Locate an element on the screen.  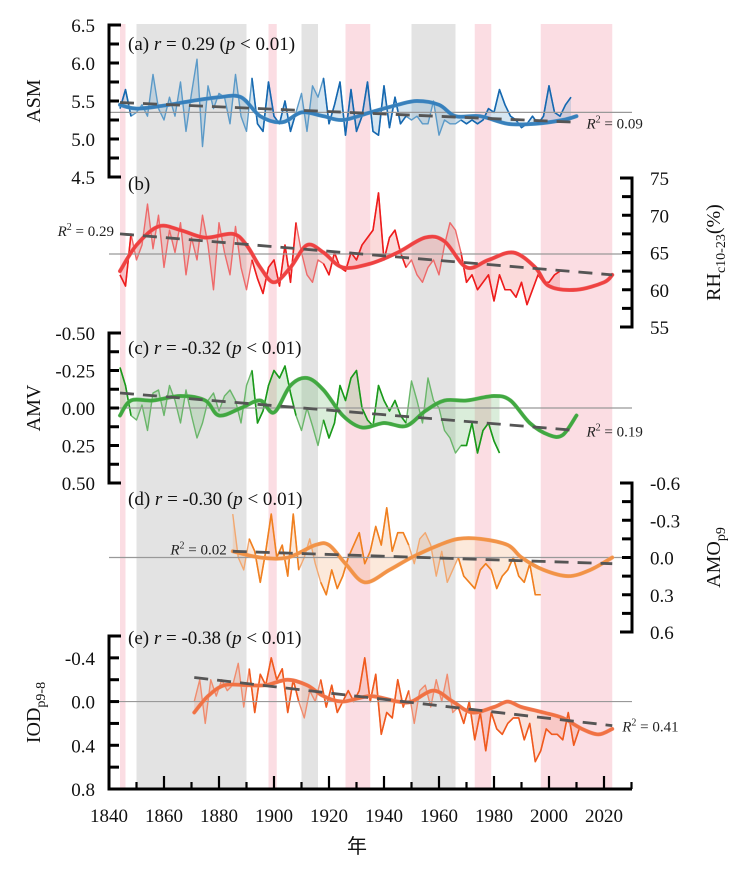
axis-title-subscript: c10-23 is located at coordinates (721, 253).